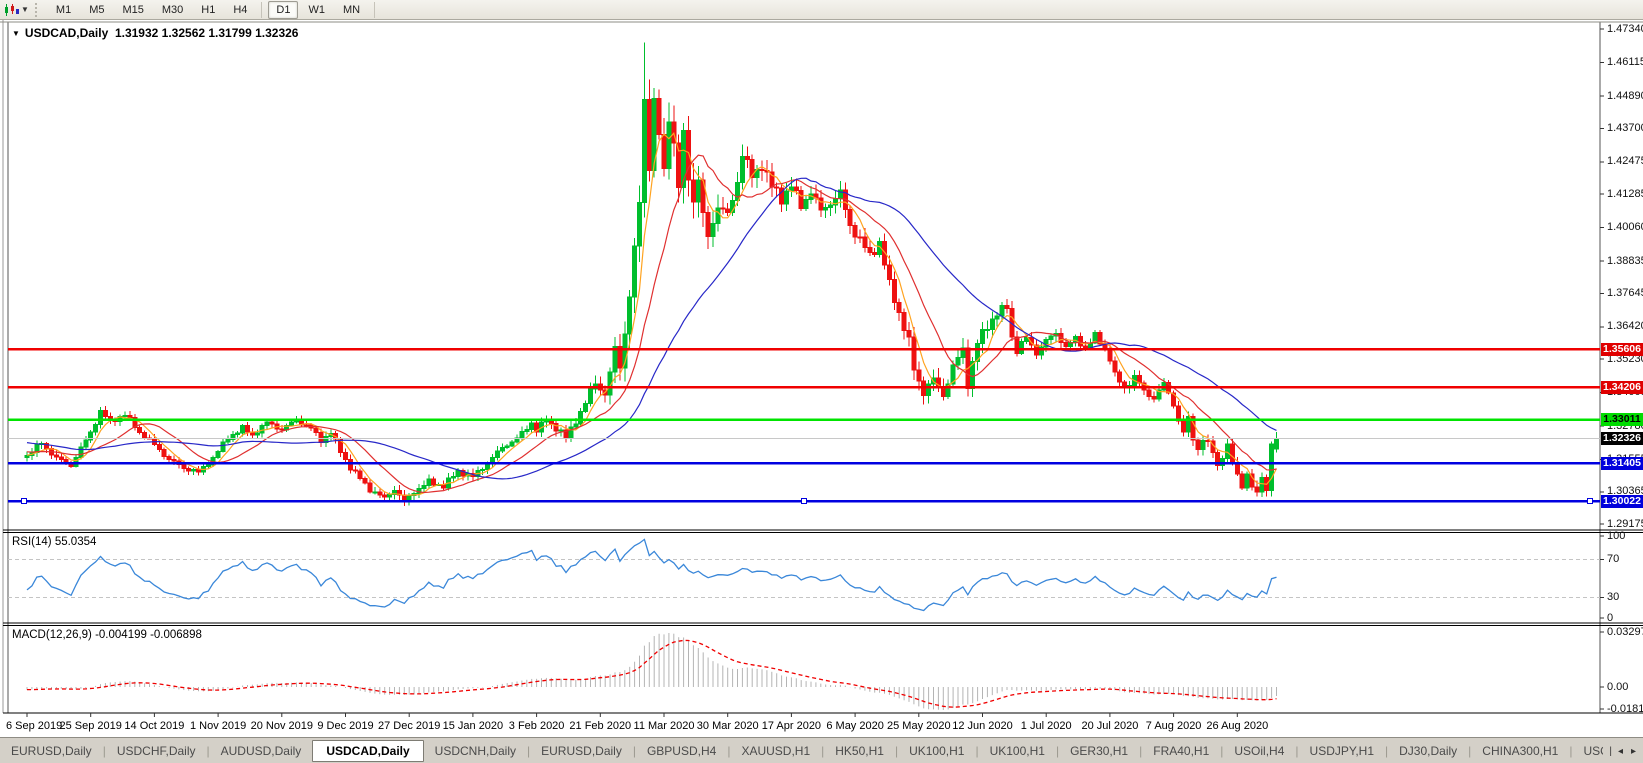 Image resolution: width=1643 pixels, height=763 pixels. I want to click on price-axis-tick: 1.30365, so click(1625, 491).